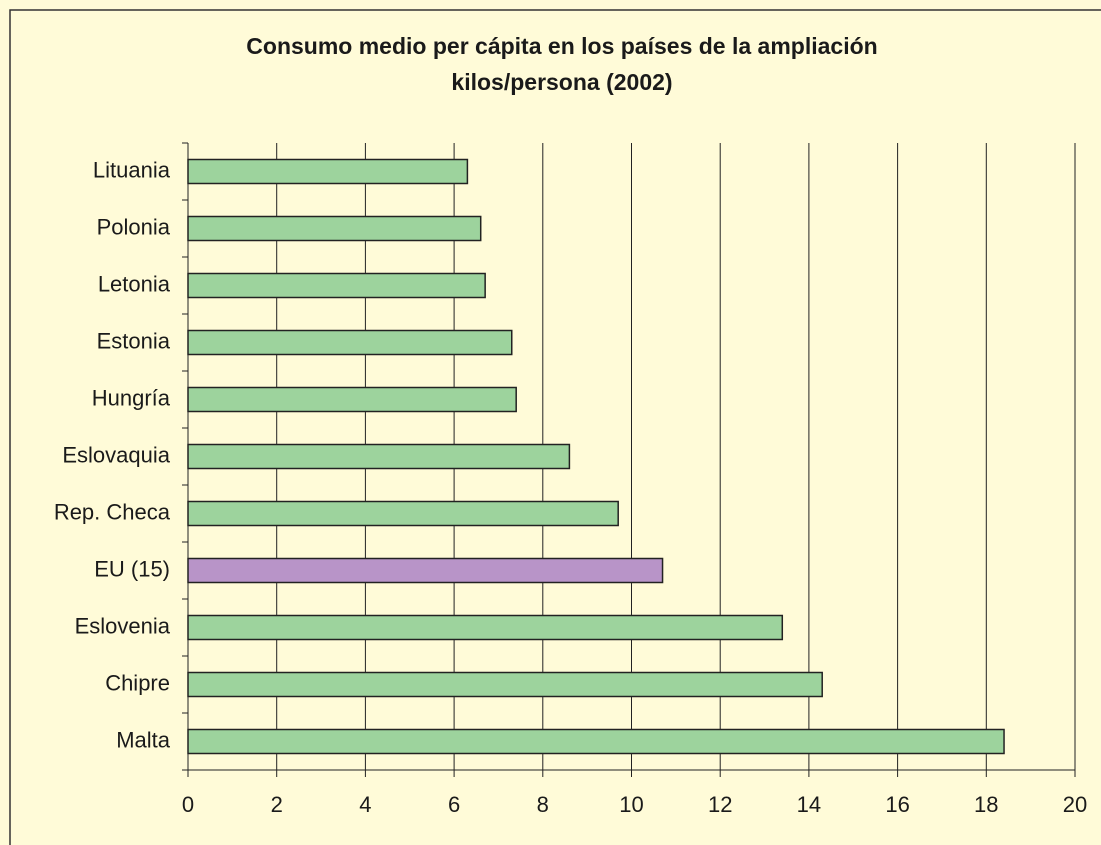 Image resolution: width=1101 pixels, height=845 pixels. I want to click on y-tick-label: Hungría, so click(131, 397).